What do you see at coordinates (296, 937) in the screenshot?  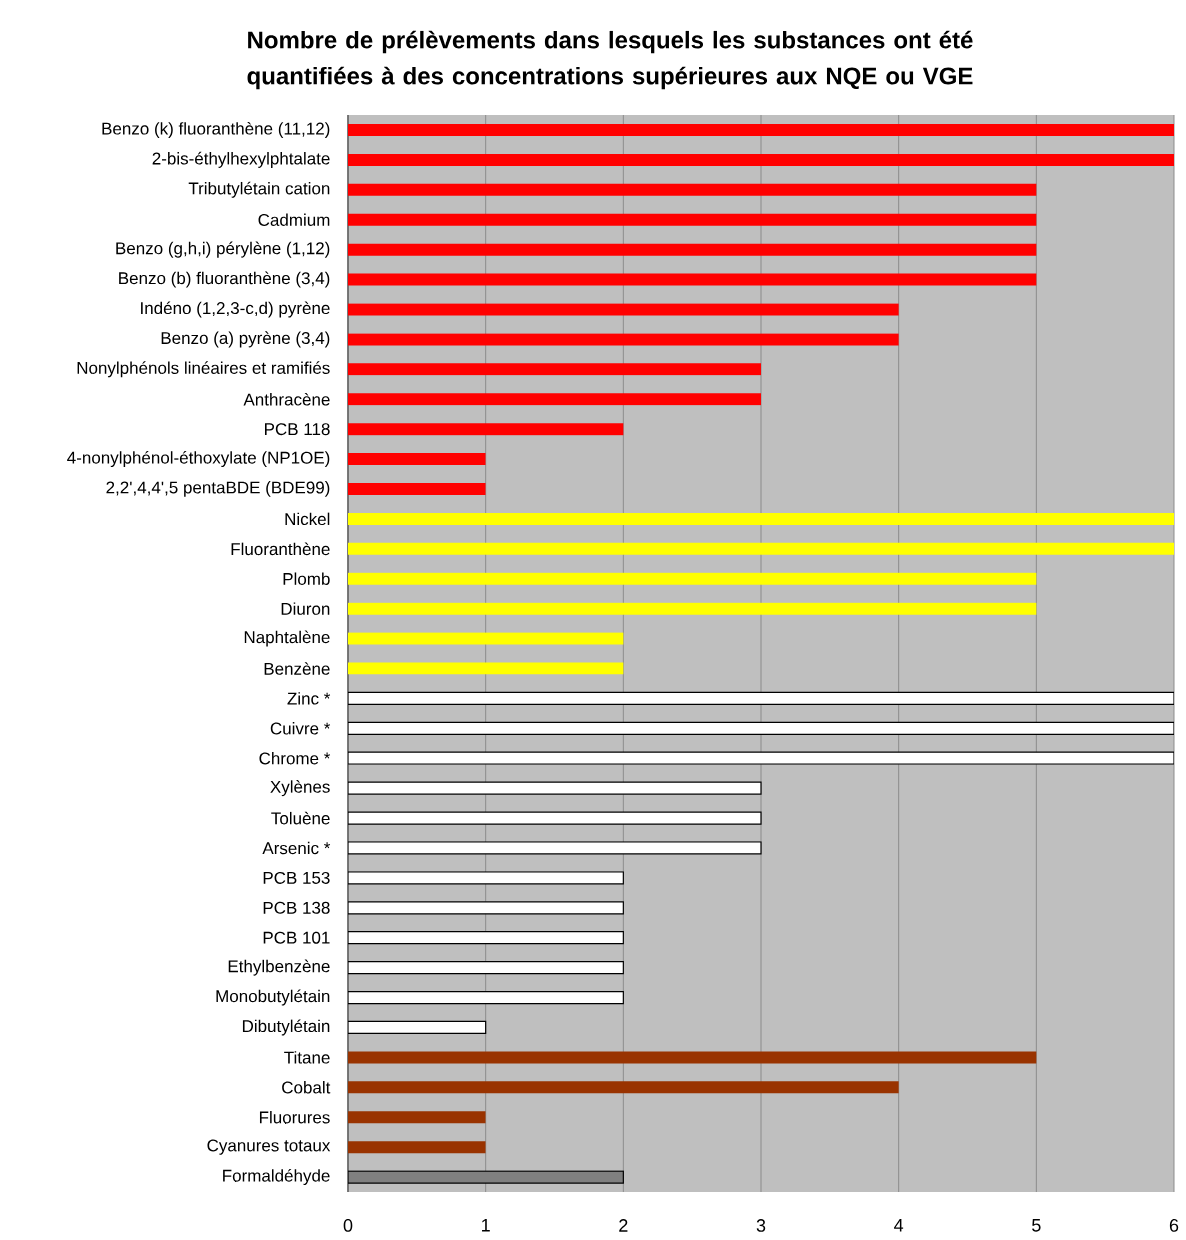 I see `y-tick-label: PCB 101` at bounding box center [296, 937].